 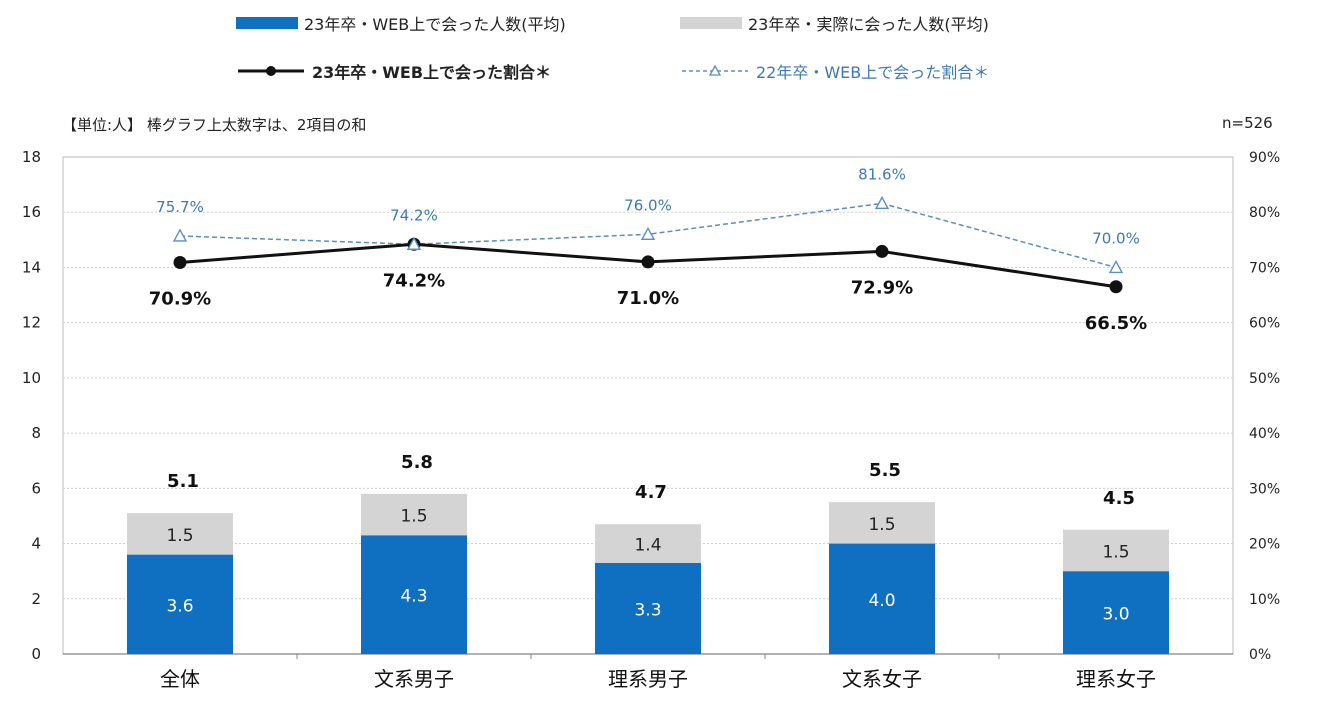 What do you see at coordinates (882, 679) in the screenshot?
I see `x-tick-label: 文系女子` at bounding box center [882, 679].